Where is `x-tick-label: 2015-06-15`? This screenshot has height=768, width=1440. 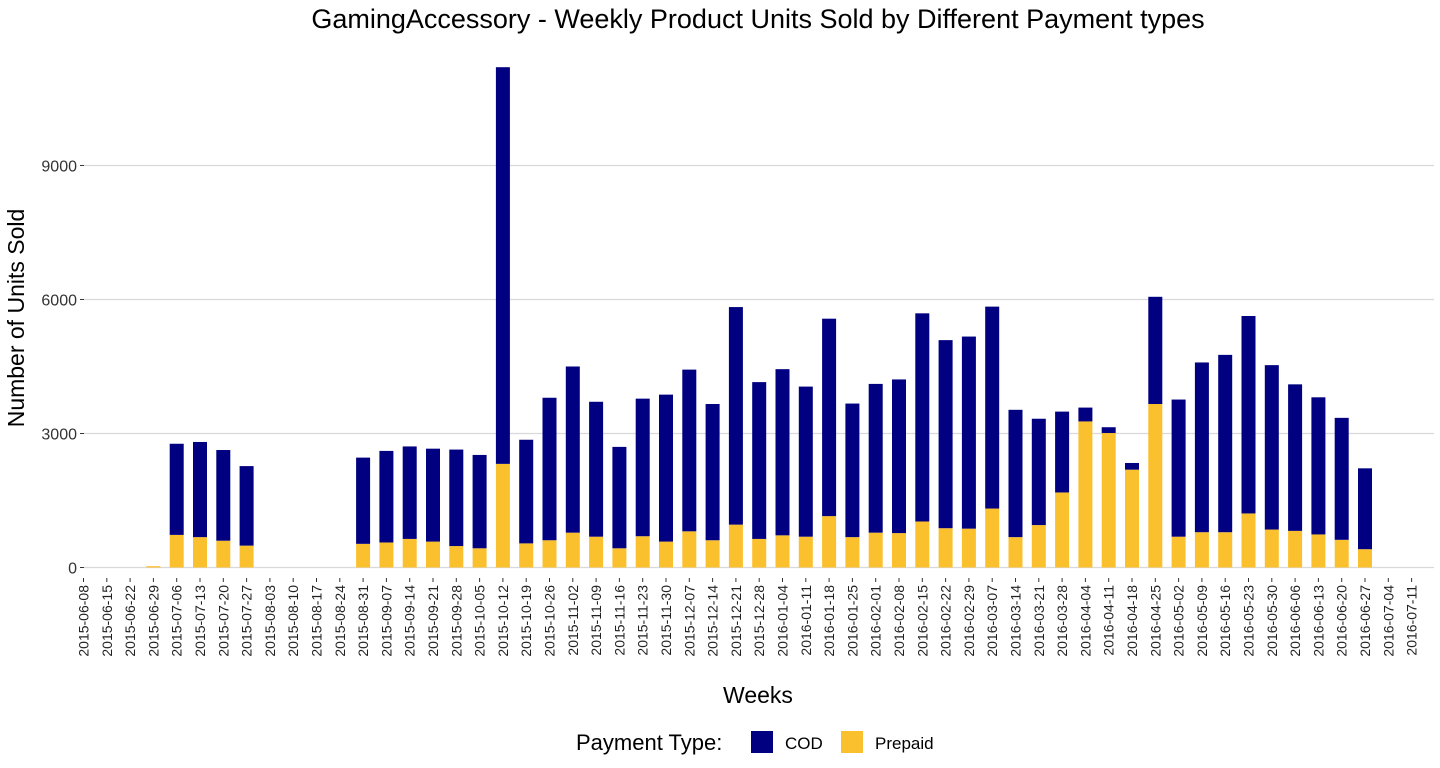
x-tick-label: 2015-06-15 is located at coordinates (107, 621).